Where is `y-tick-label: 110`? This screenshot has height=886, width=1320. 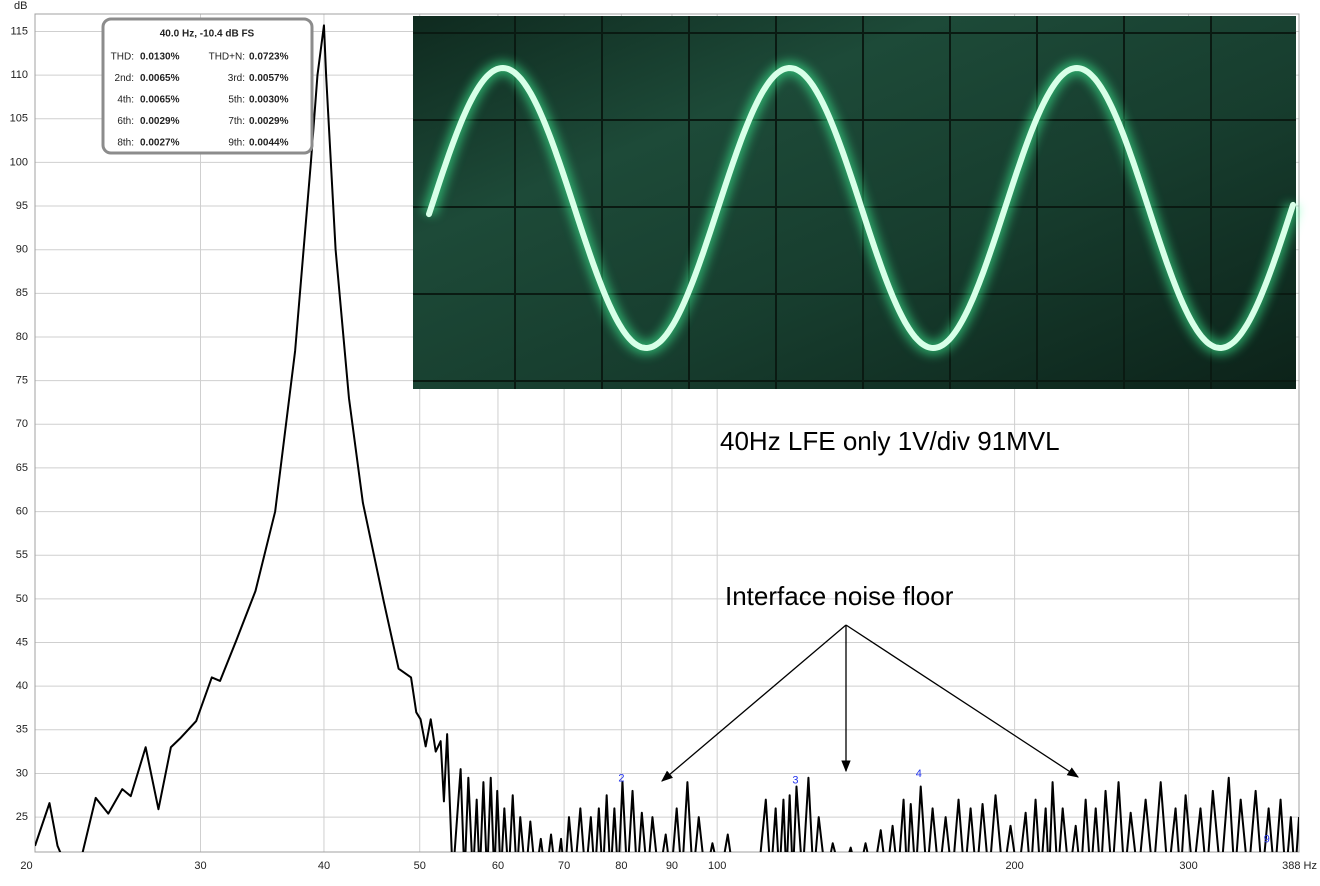 y-tick-label: 110 is located at coordinates (19, 75).